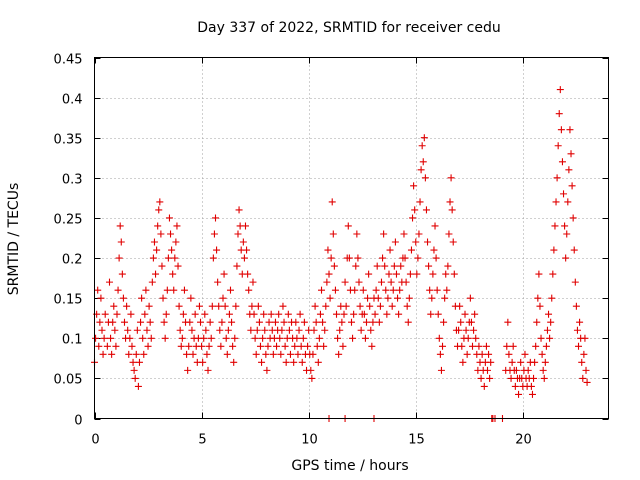 The image size is (640, 480). I want to click on y-tick-label: 0, so click(78, 421).